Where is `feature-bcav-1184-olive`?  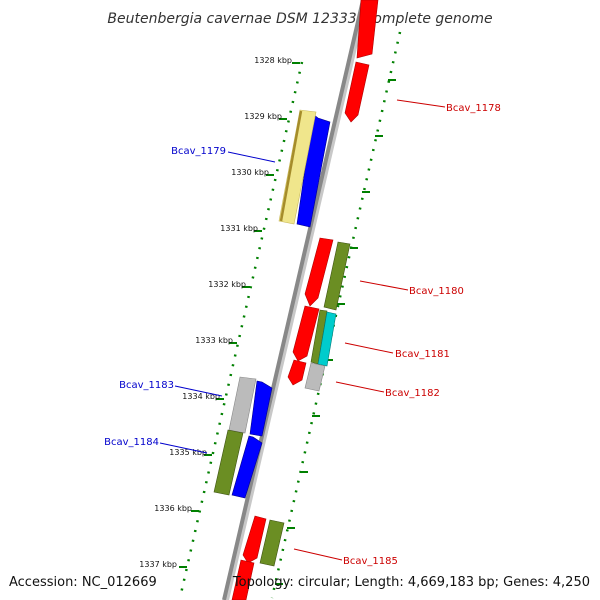
feature-bcav-1184-olive is located at coordinates (228, 462).